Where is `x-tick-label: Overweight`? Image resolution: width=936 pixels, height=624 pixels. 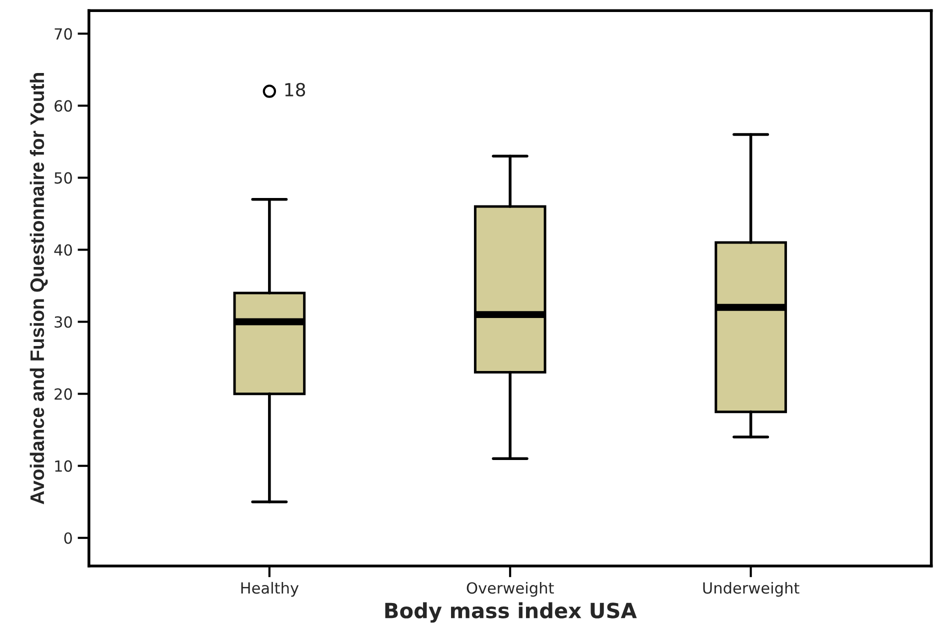 x-tick-label: Overweight is located at coordinates (510, 589).